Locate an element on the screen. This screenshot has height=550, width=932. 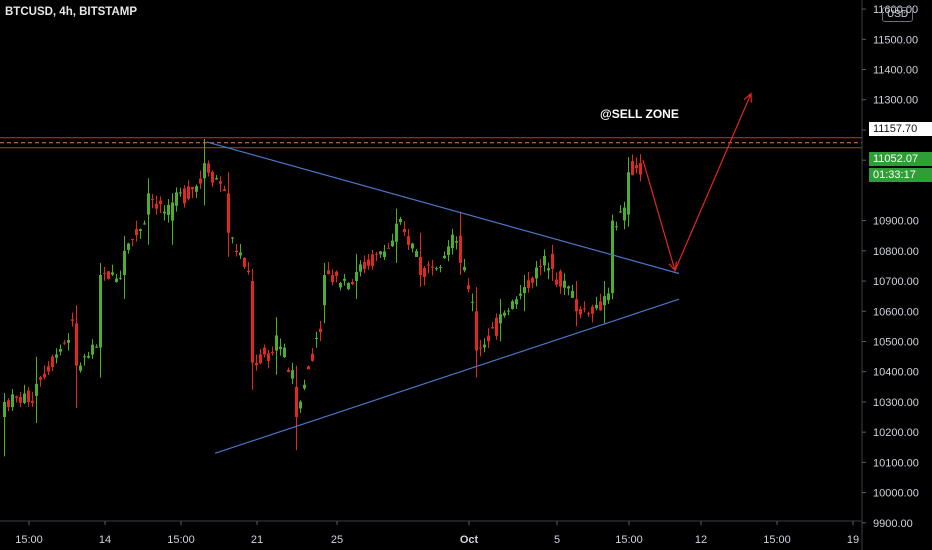
y-tick-label: 10200.00 is located at coordinates (896, 433).